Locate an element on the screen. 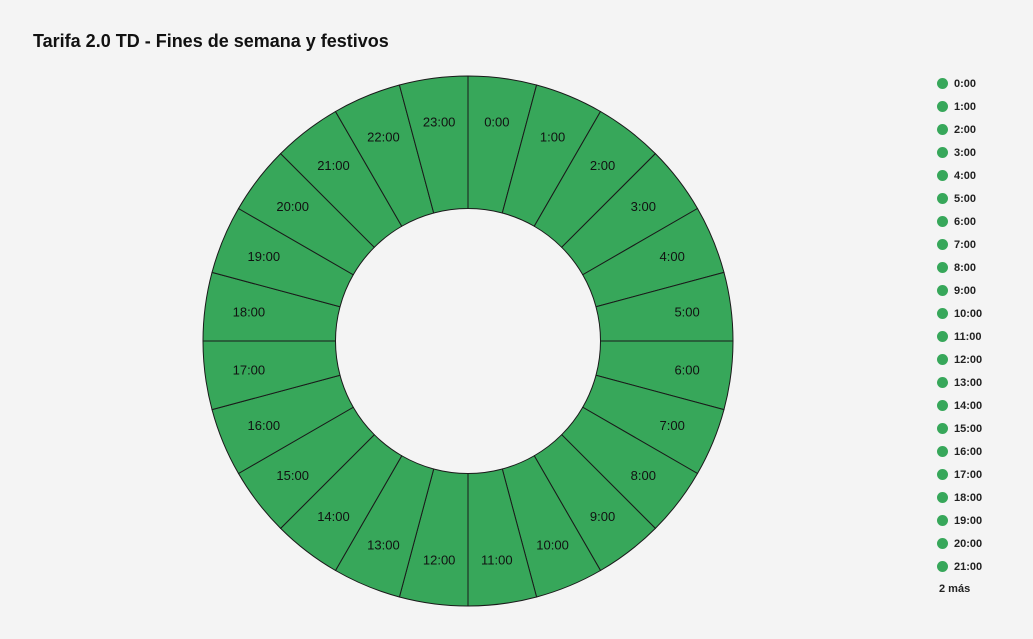 The height and width of the screenshot is (639, 1033). legend-item-15:00: 15:00 is located at coordinates (959, 428).